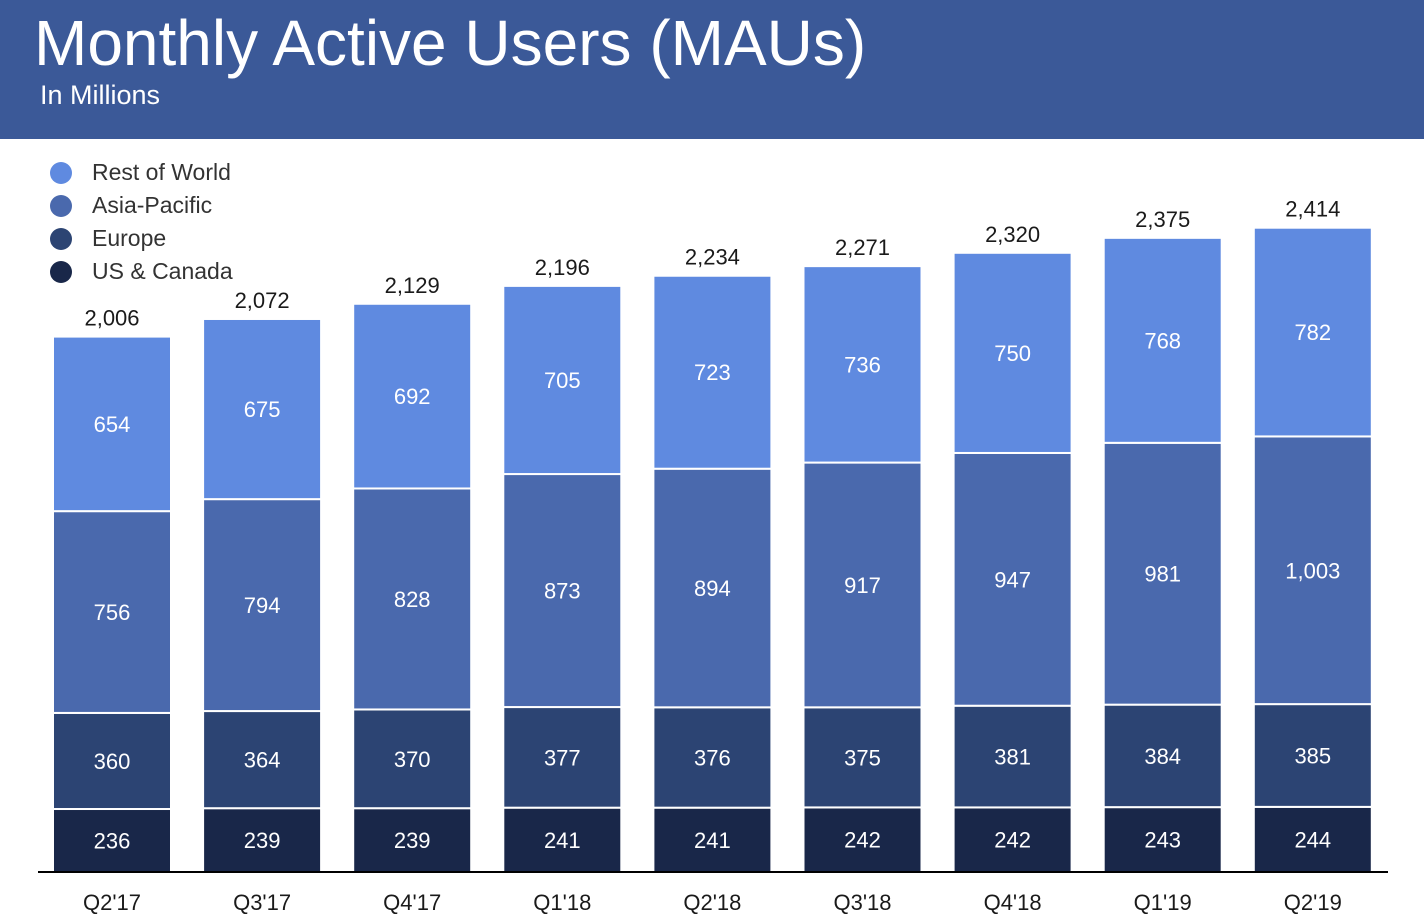 The width and height of the screenshot is (1424, 914). I want to click on data-label-us-canada-q2-17: 236, so click(112, 841).